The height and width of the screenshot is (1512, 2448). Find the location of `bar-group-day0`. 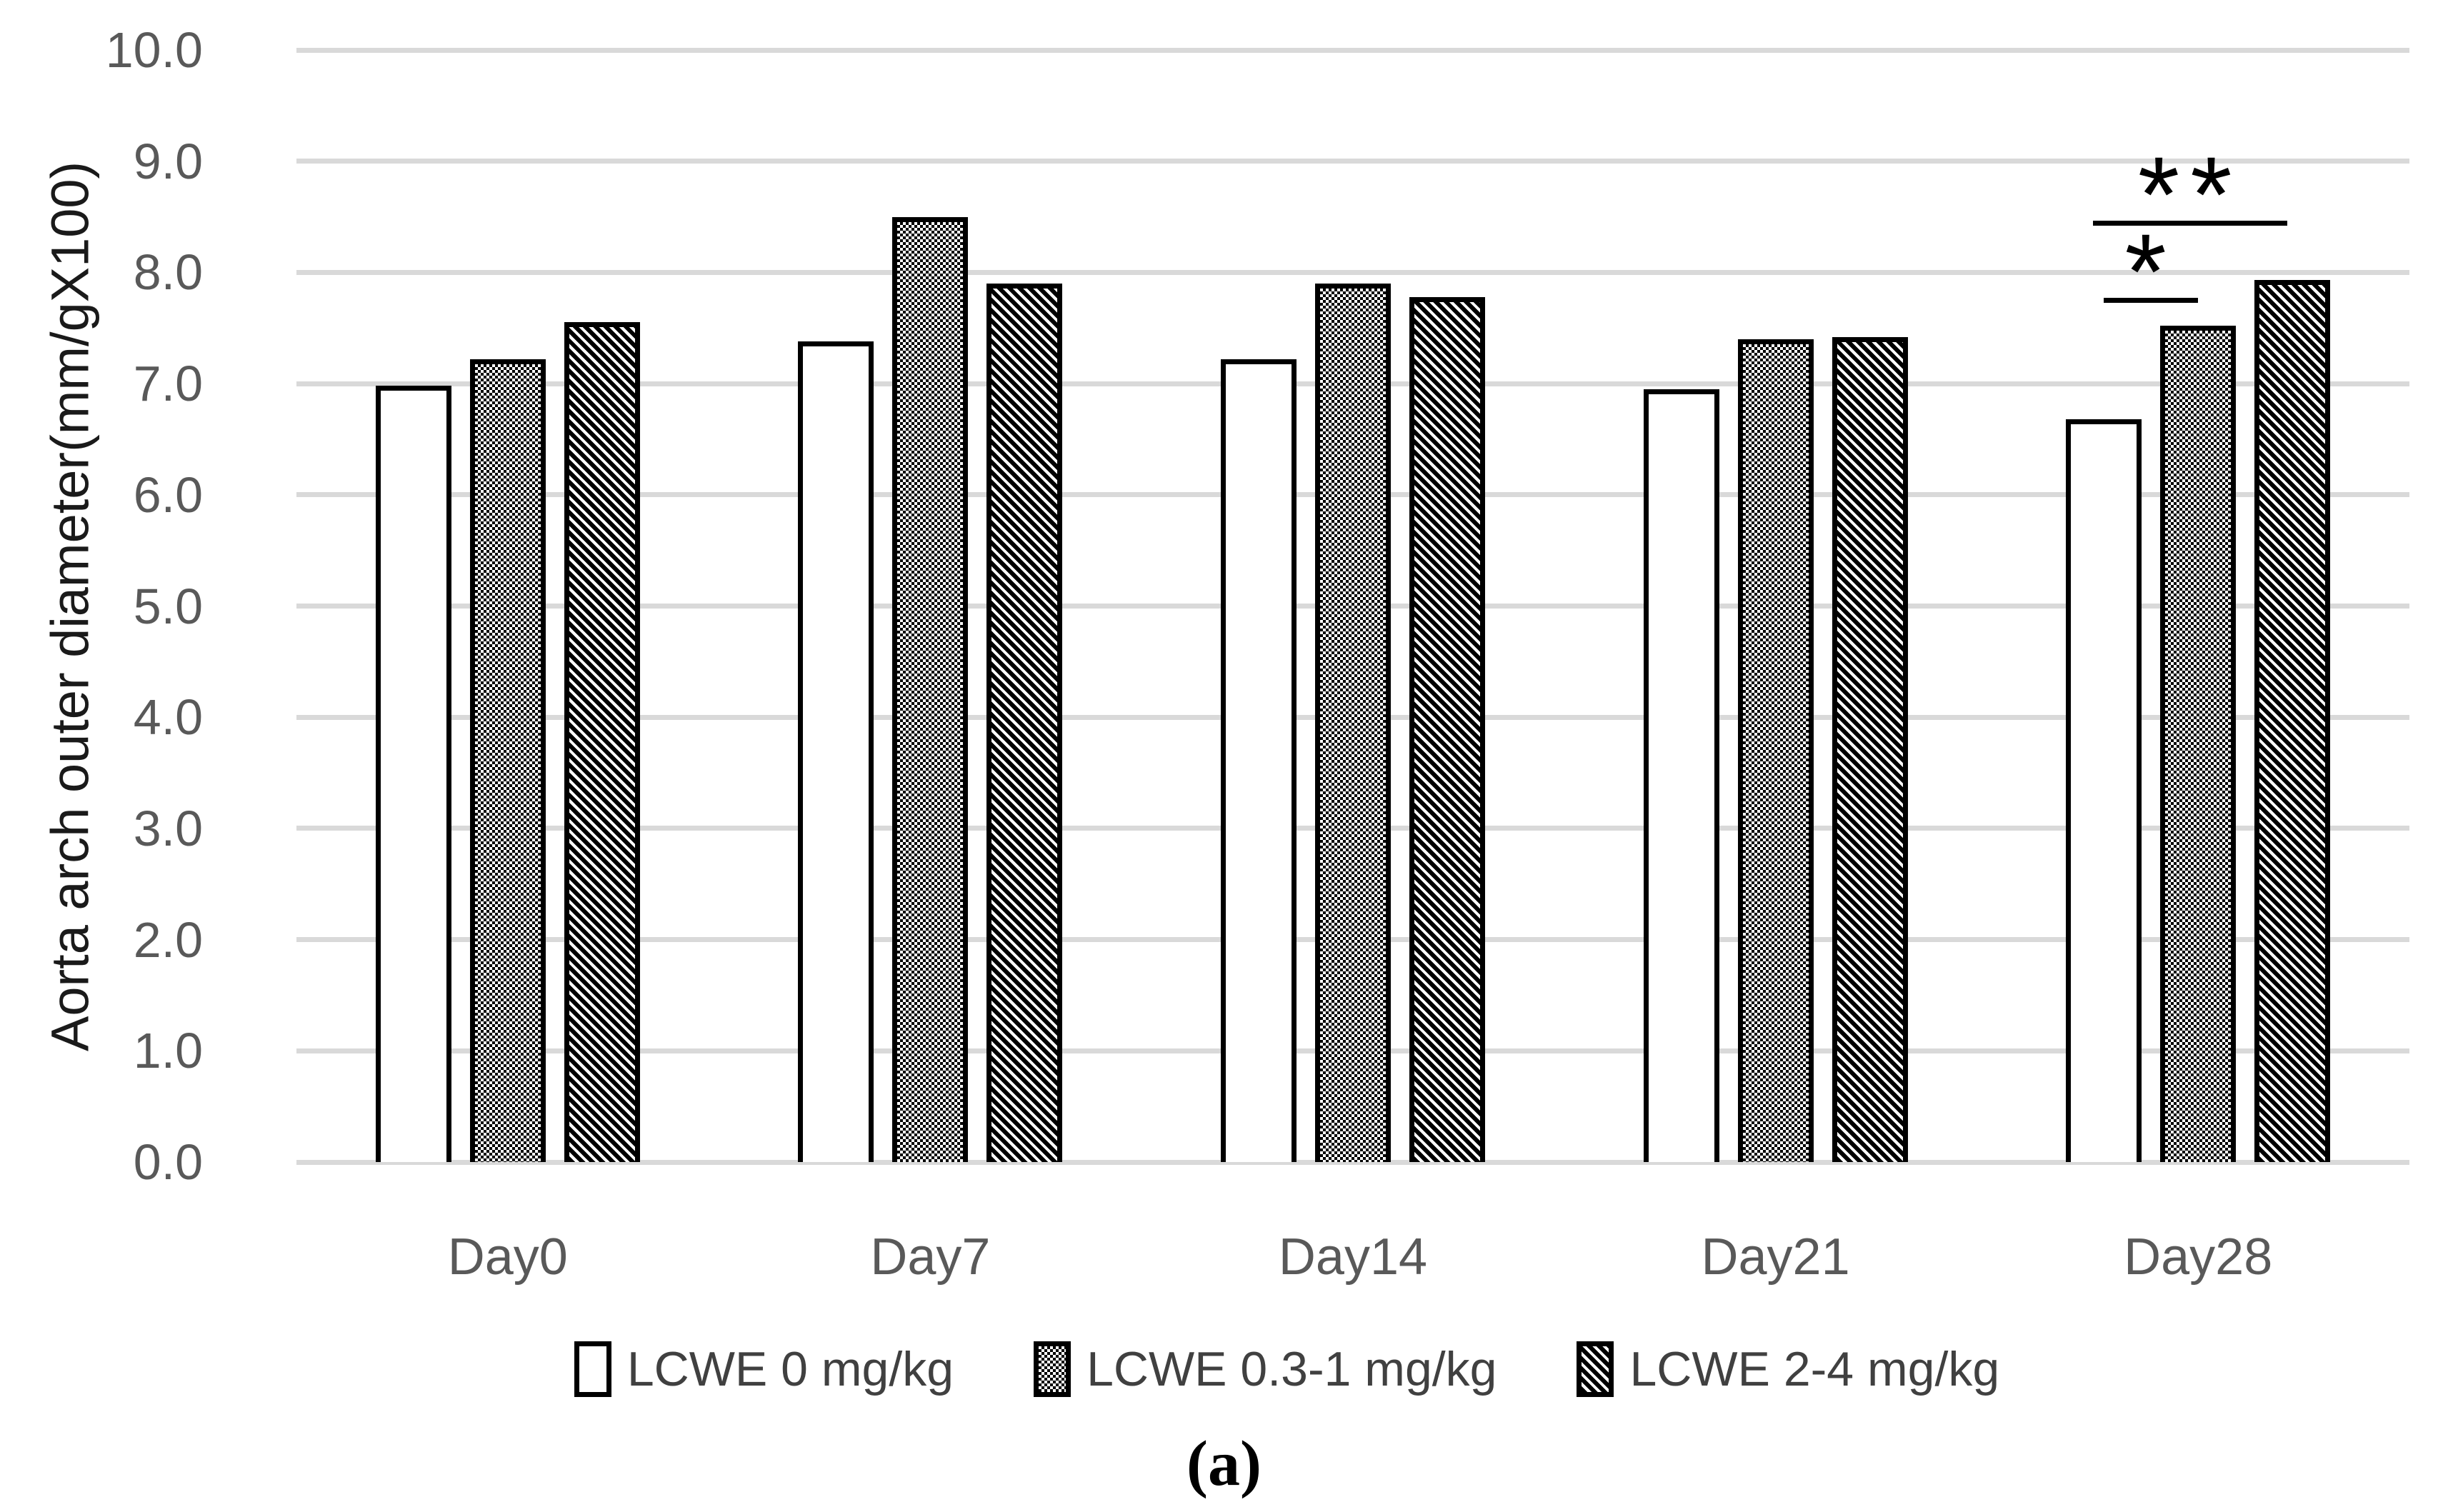

bar-group-day0 is located at coordinates (507, 606).